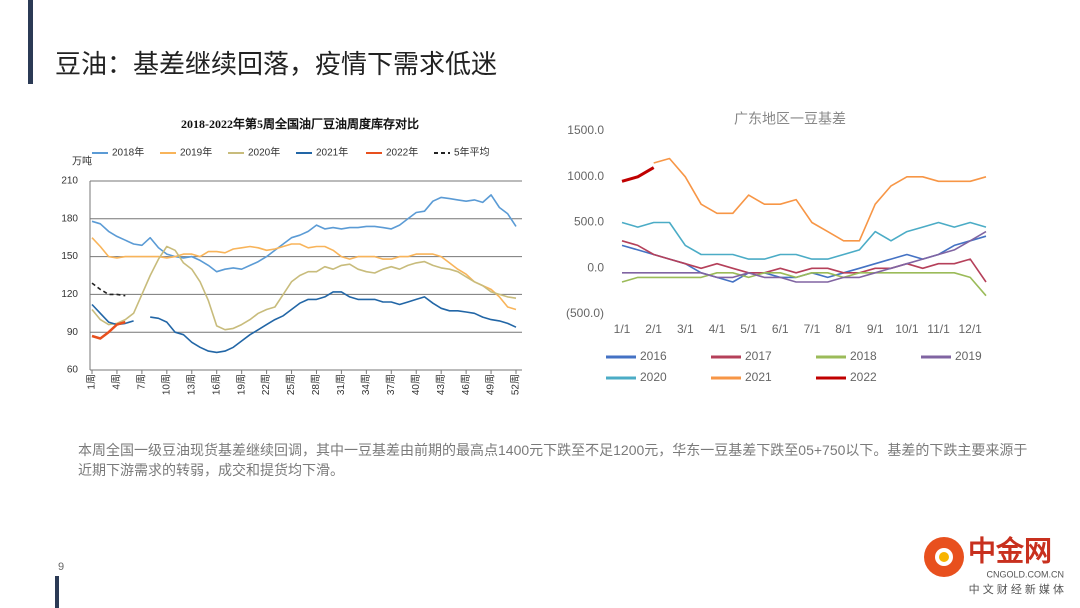  Describe the element at coordinates (117, 382) in the screenshot. I see `x-tick-label: 4周` at that location.